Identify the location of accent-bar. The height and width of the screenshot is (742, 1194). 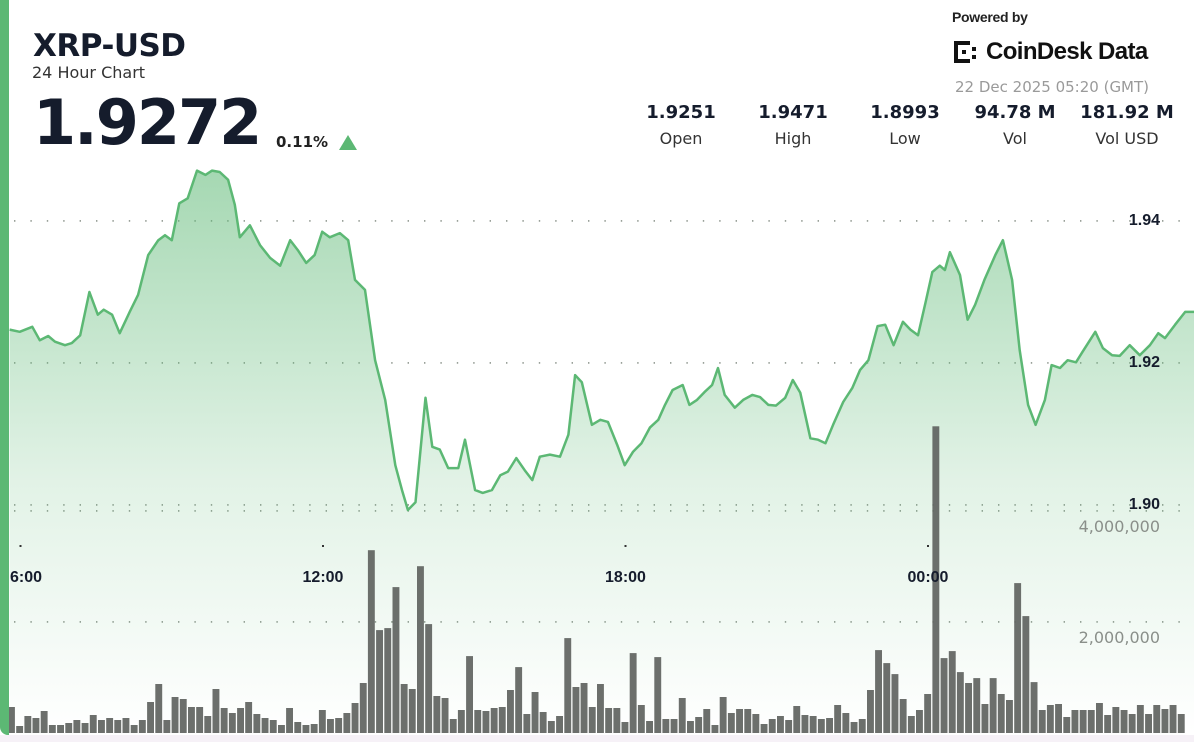
(4, 367).